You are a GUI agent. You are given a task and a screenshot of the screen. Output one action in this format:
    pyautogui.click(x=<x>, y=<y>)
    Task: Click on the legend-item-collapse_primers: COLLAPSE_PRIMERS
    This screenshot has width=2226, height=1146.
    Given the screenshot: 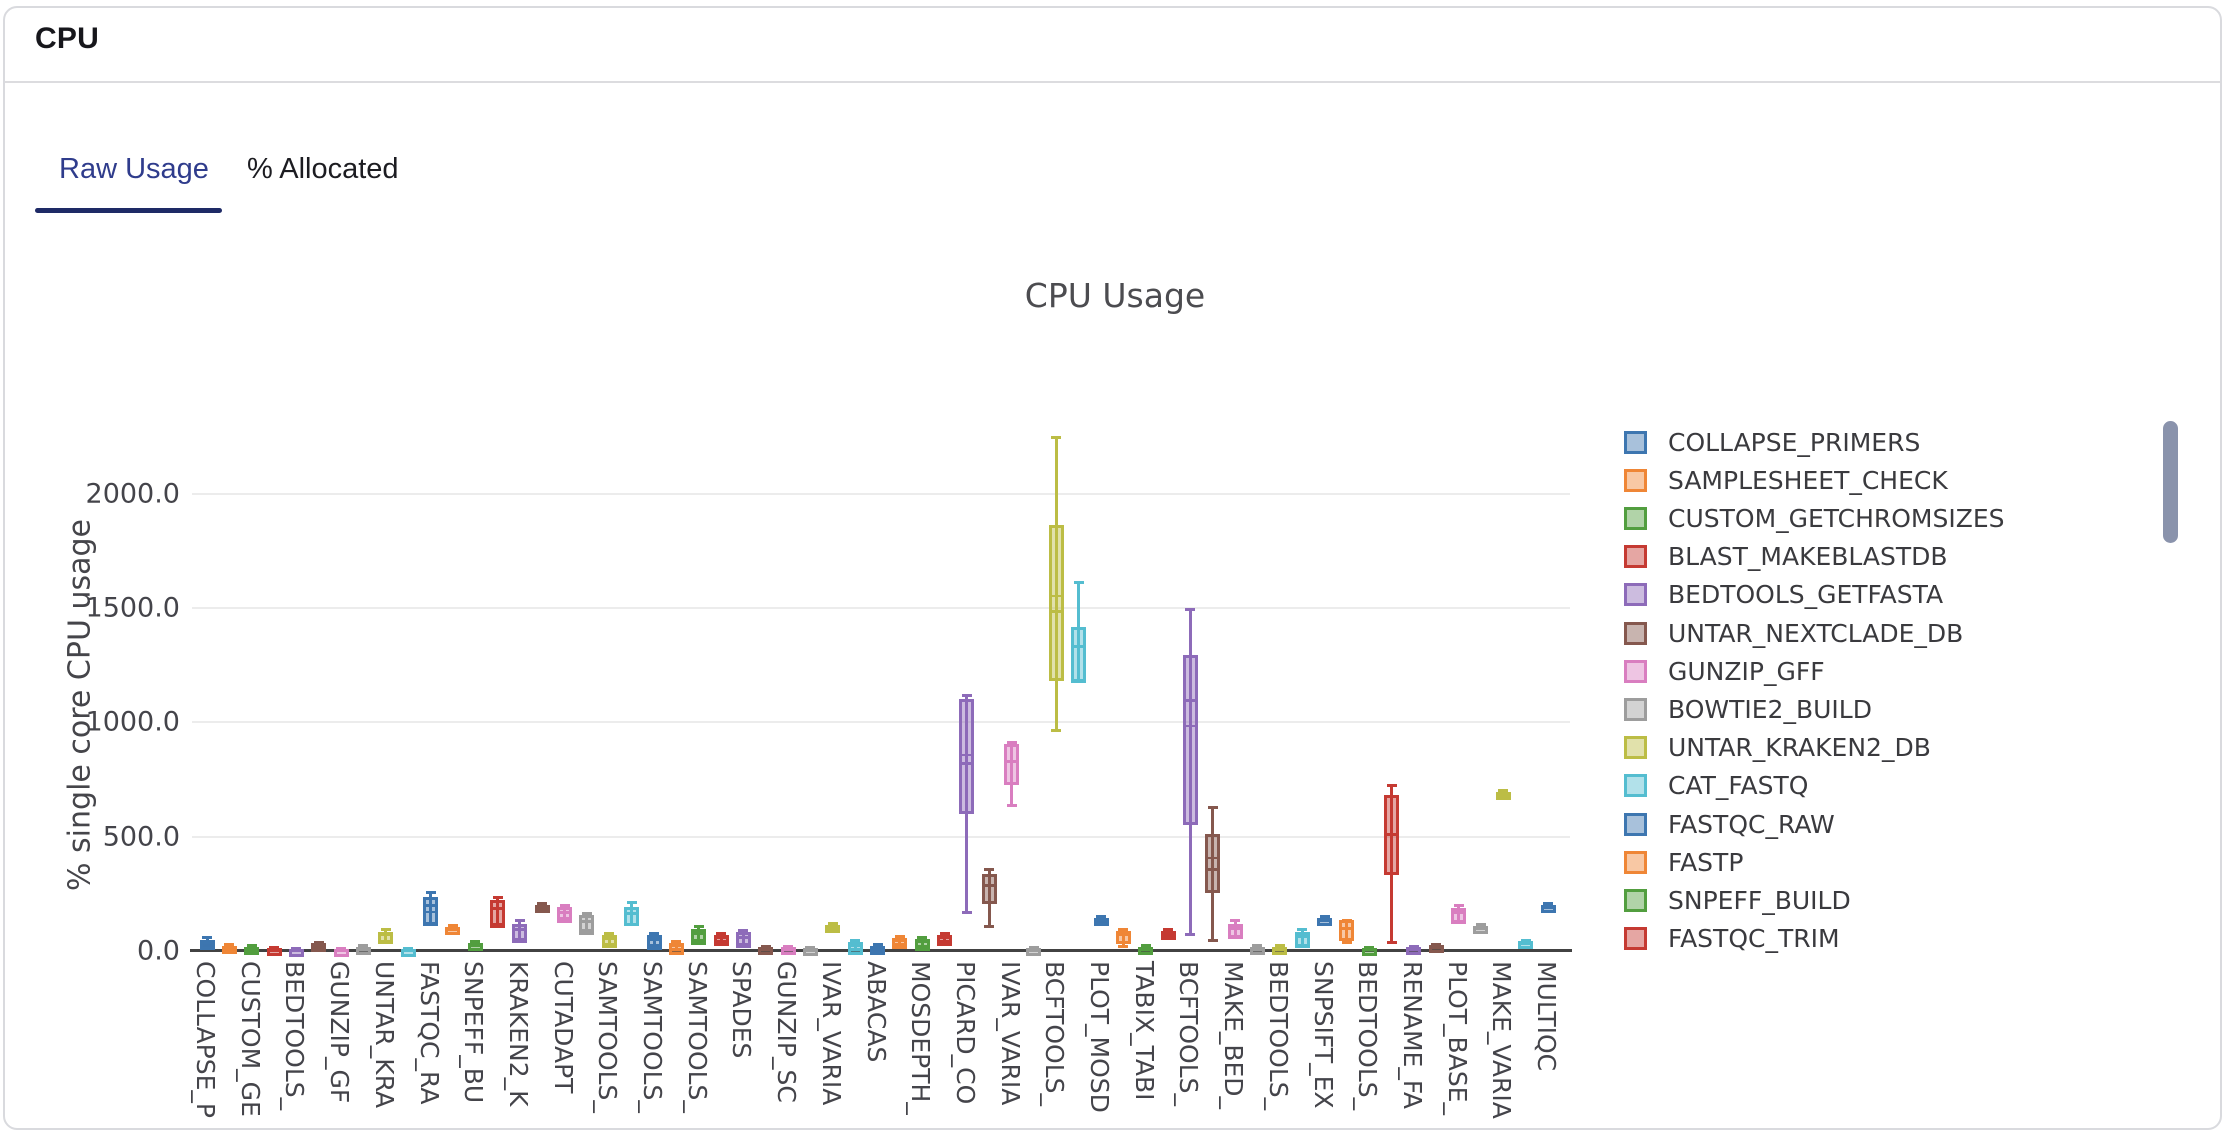 What is the action you would take?
    pyautogui.click(x=1772, y=442)
    